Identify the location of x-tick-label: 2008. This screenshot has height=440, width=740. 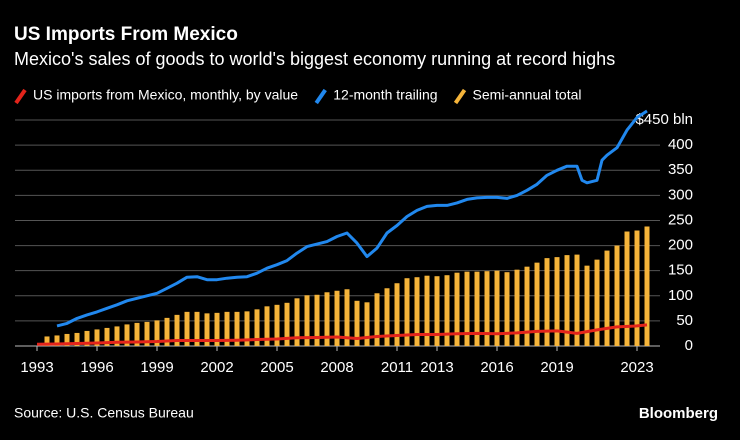
(336, 367).